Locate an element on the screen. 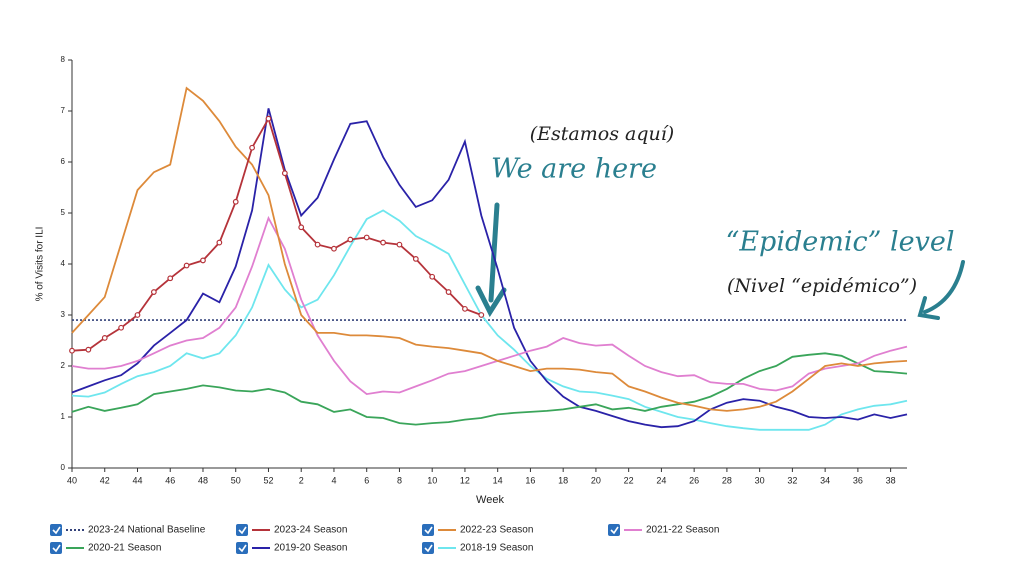 Image resolution: width=1024 pixels, height=587 pixels. y-tick-label: 0 is located at coordinates (63, 467).